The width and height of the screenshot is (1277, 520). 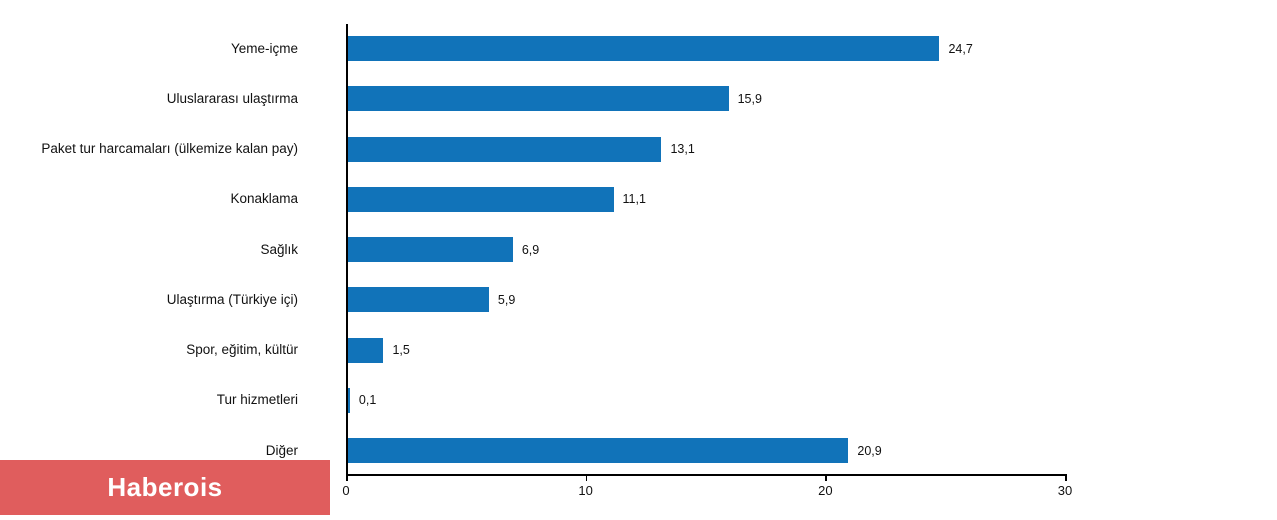 I want to click on y-axis-line, so click(x=347, y=249).